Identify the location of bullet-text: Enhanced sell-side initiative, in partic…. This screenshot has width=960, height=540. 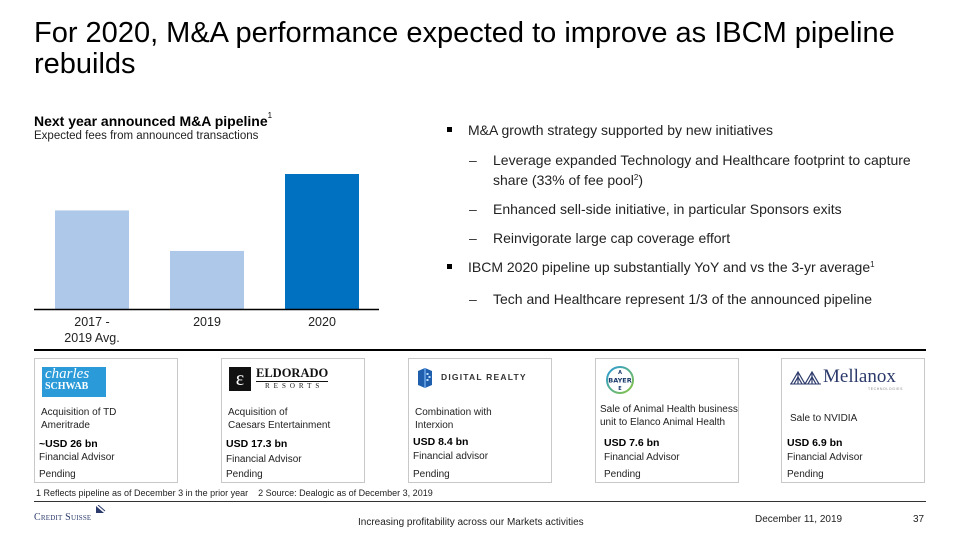
(667, 209).